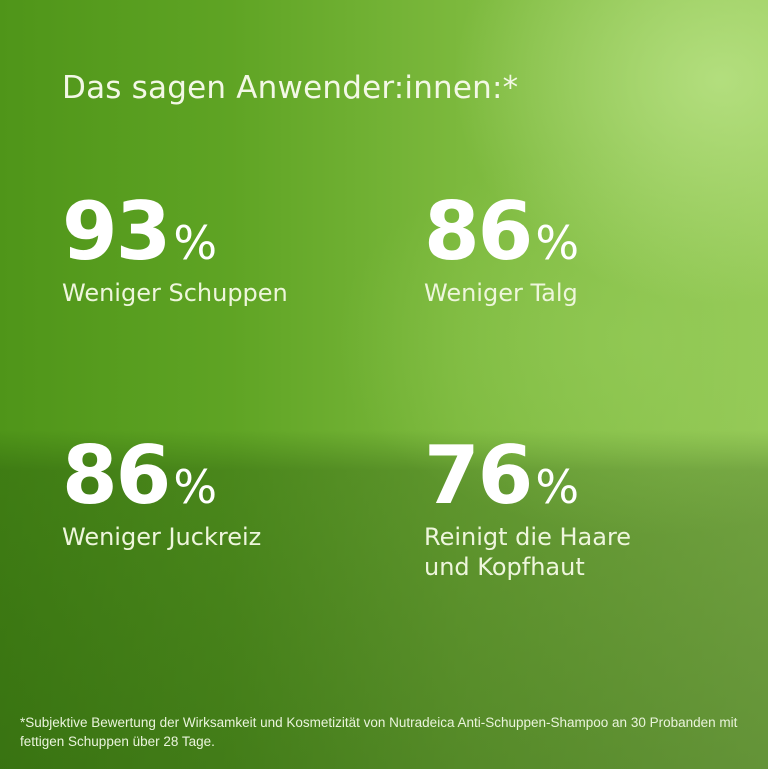 Image resolution: width=768 pixels, height=769 pixels. I want to click on stat-less-dandruff: 93 % Weniger Schuppen, so click(175, 250).